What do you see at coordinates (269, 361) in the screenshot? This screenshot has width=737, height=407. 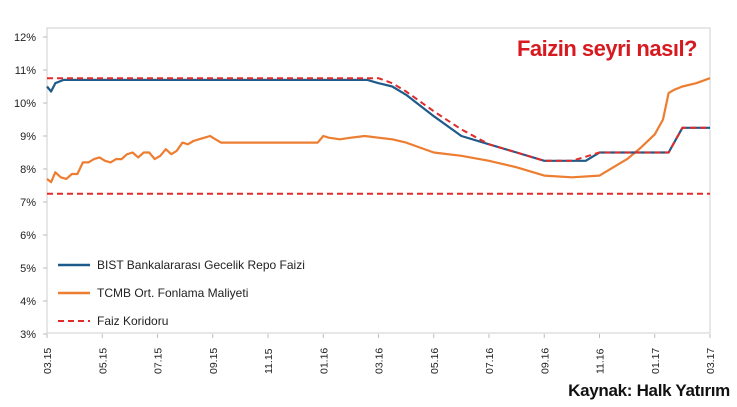 I see `x-tick-label: 11.15` at bounding box center [269, 361].